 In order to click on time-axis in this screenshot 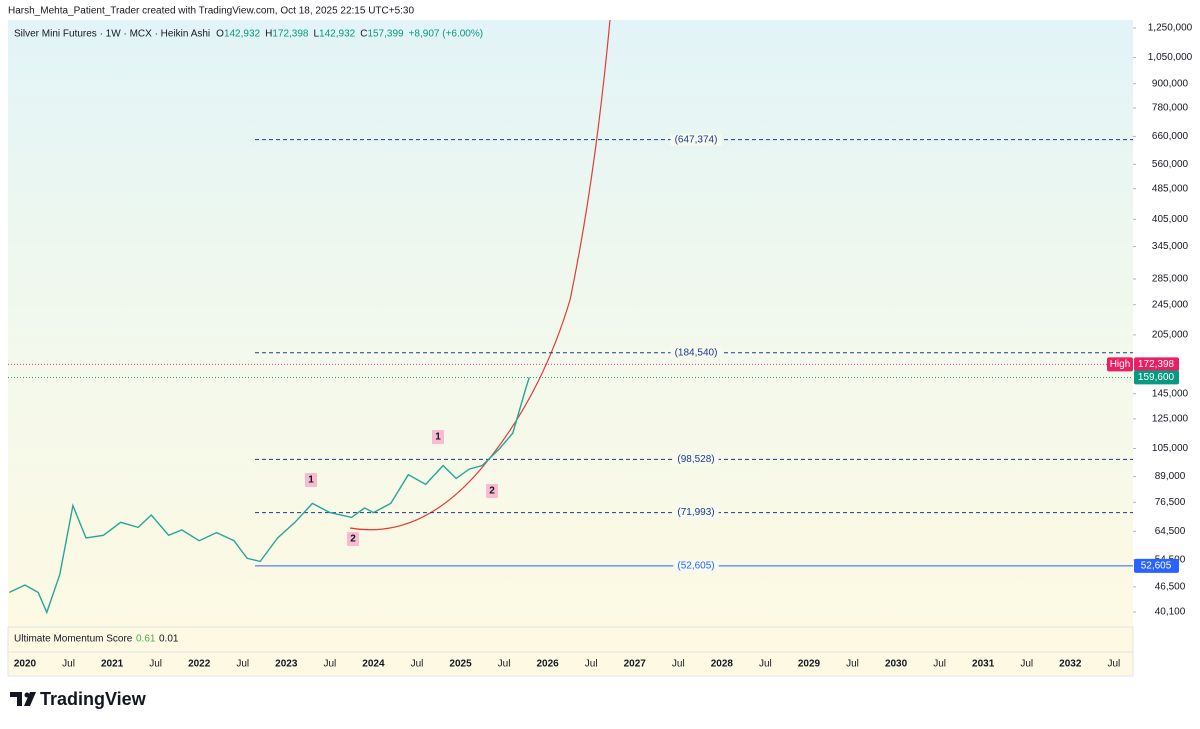, I will do `click(570, 664)`.